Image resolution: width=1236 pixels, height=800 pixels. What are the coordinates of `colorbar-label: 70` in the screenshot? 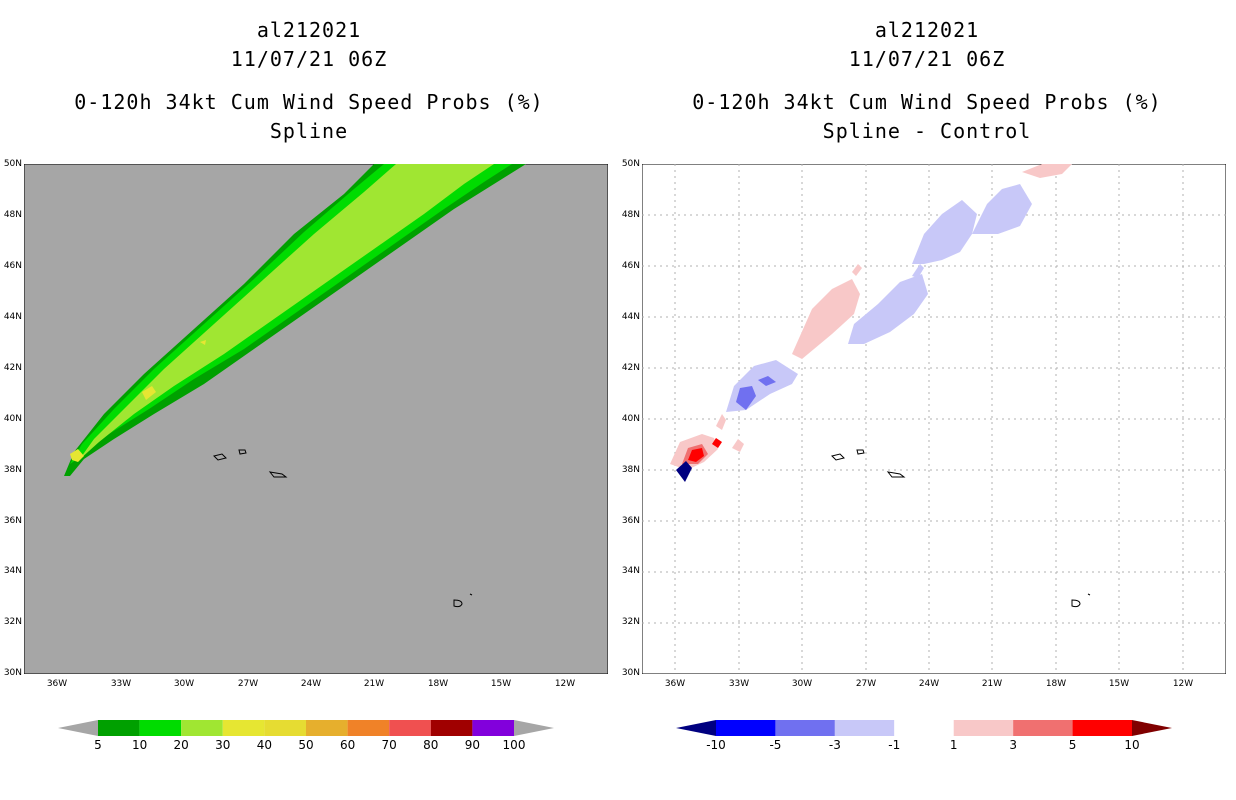 It's located at (389, 745).